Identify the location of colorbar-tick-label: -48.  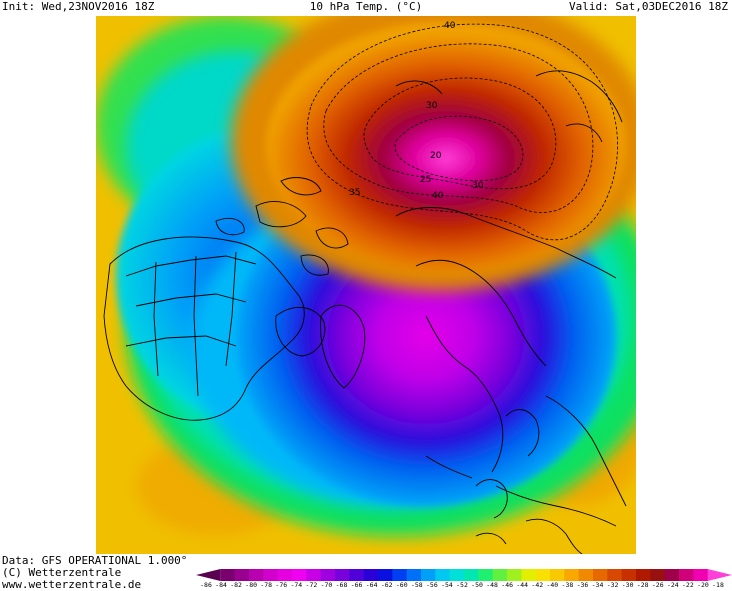
(492, 585).